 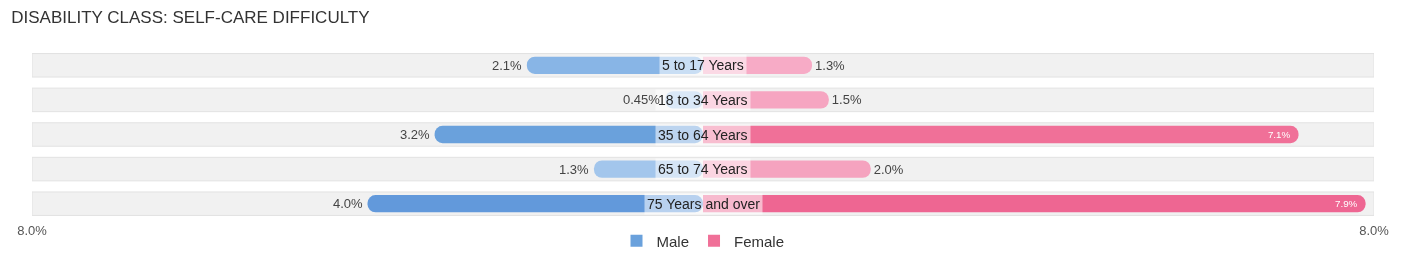 I want to click on data-label: 3.2%, so click(x=415, y=134).